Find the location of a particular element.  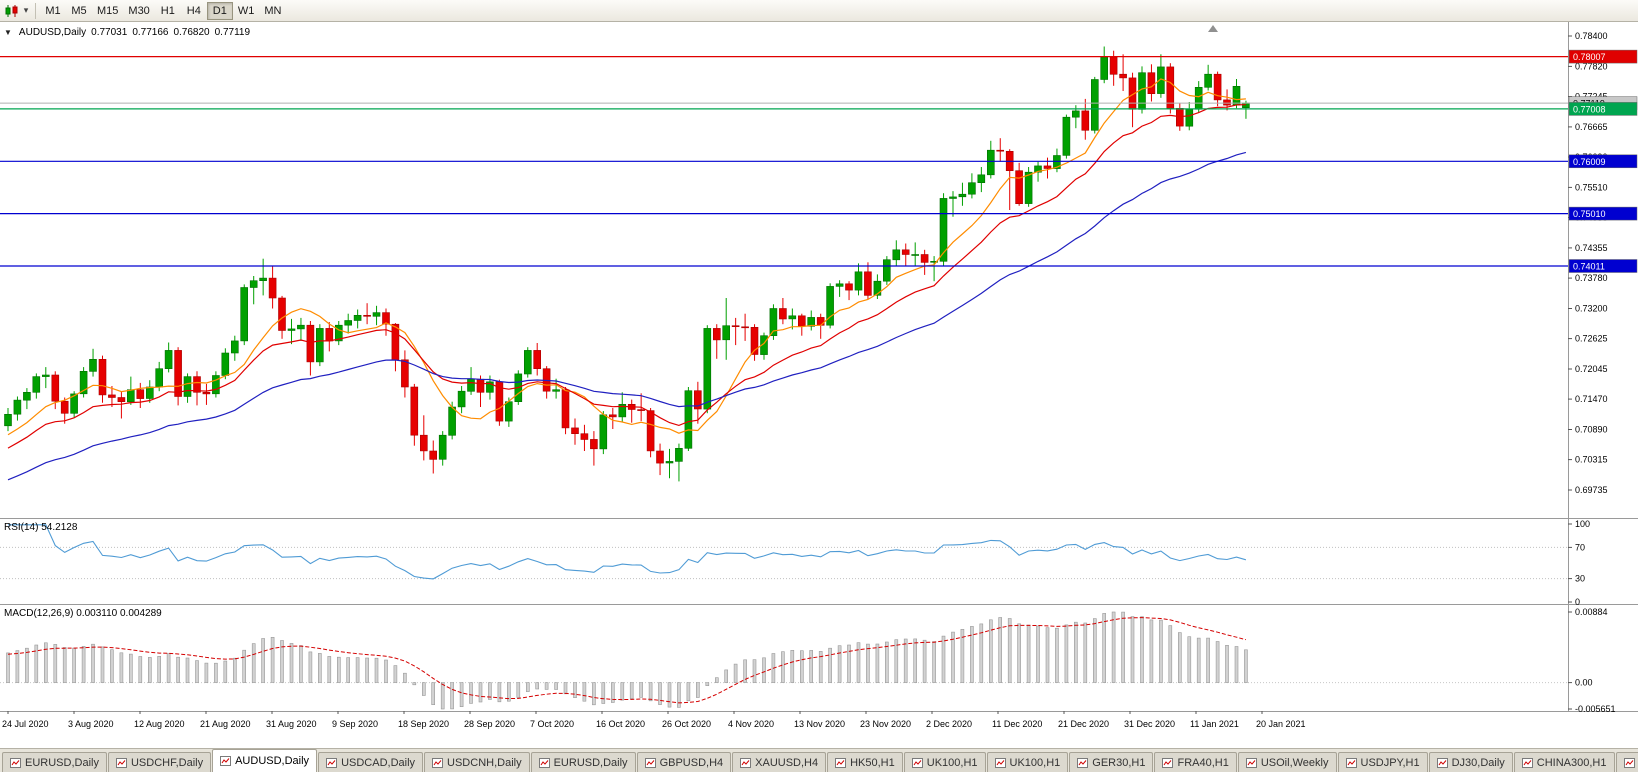

one-click-trading-arrow-icon: ▼ is located at coordinates (8, 32).